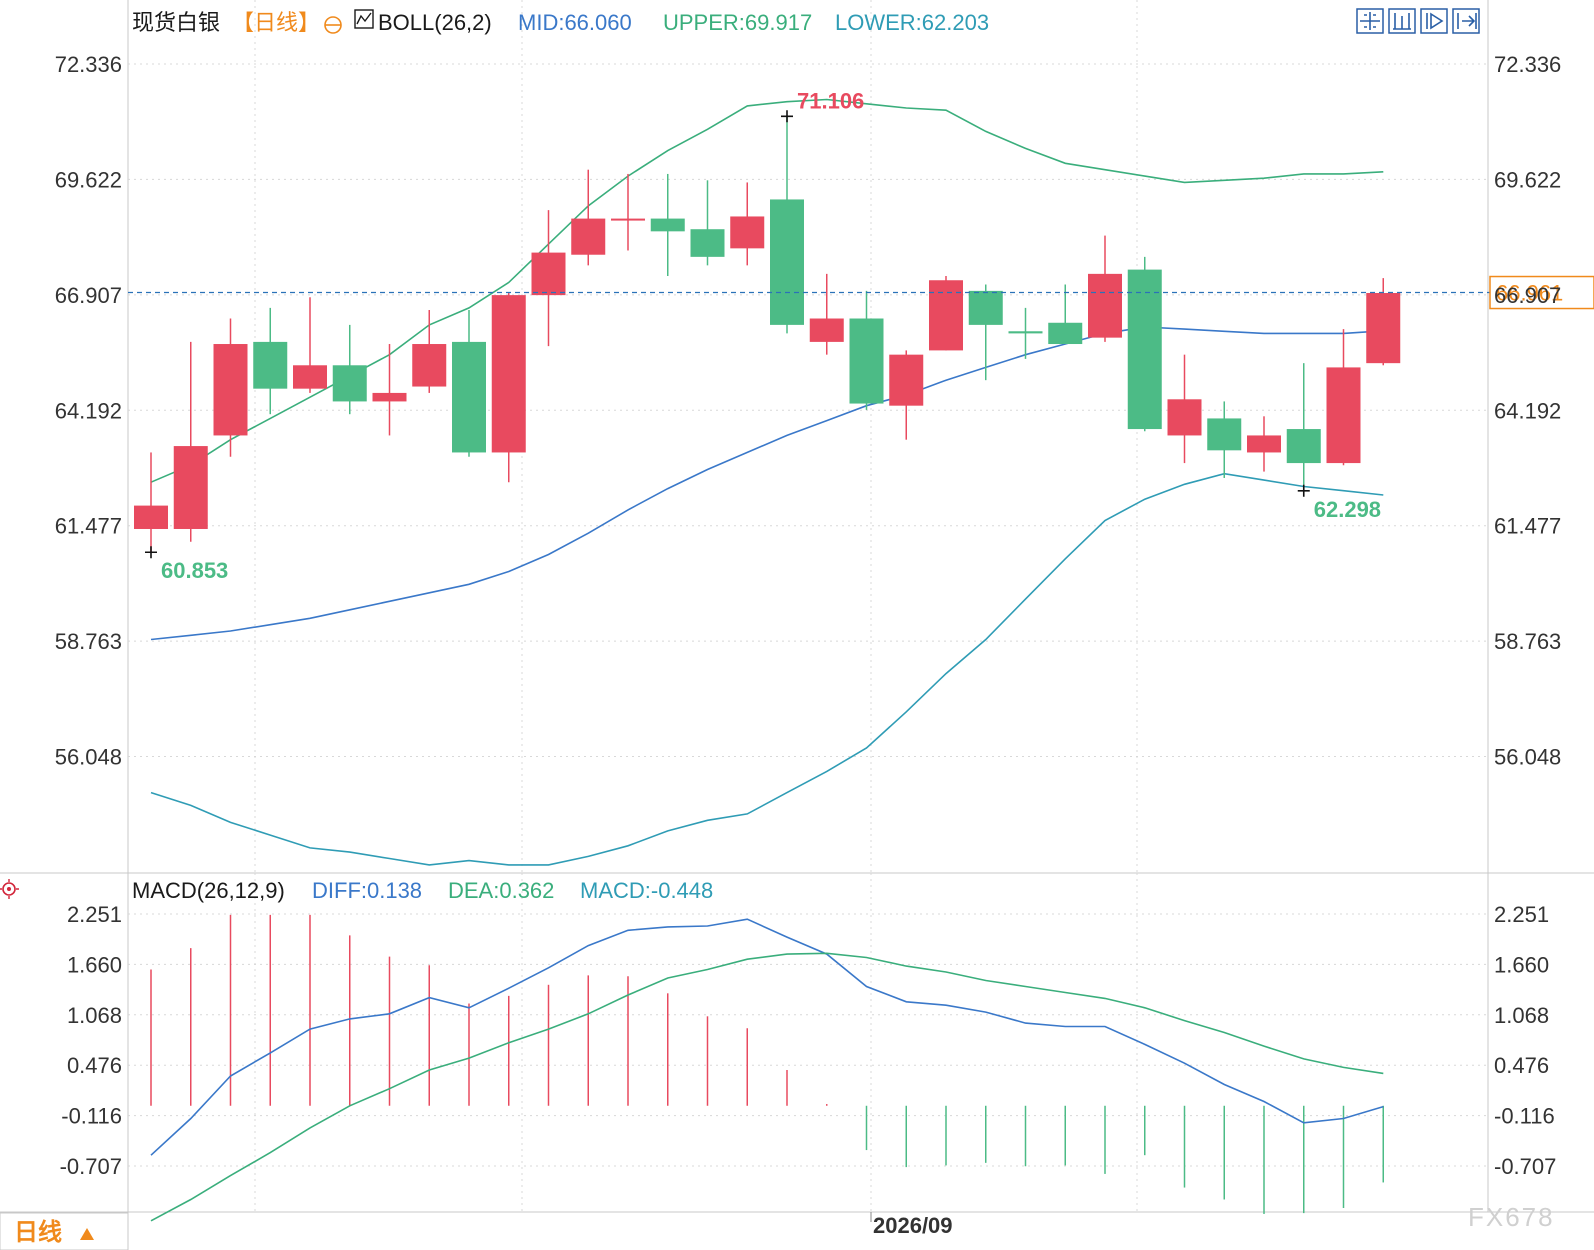 Image resolution: width=1594 pixels, height=1250 pixels. I want to click on macd-y-tick-right: 1.068, so click(1521, 1015).